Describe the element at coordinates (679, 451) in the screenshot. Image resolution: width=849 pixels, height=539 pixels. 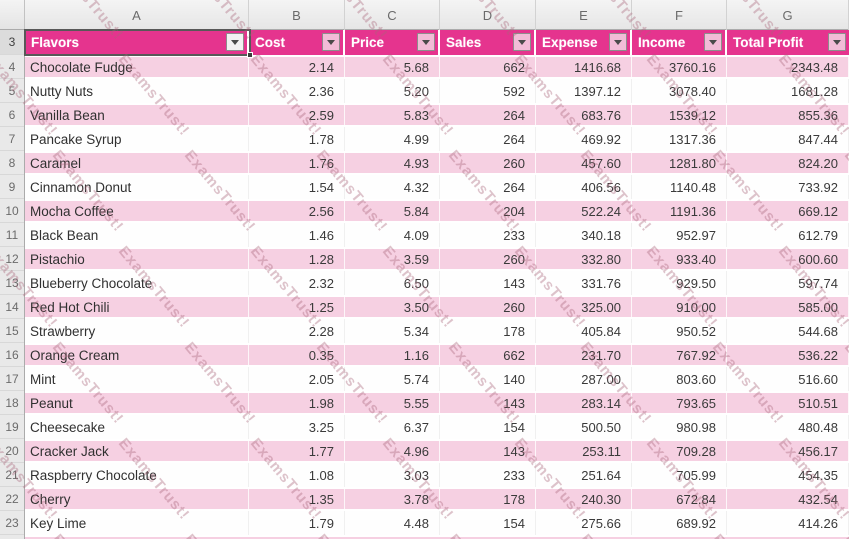
I see `cell-F20: 709.28` at that location.